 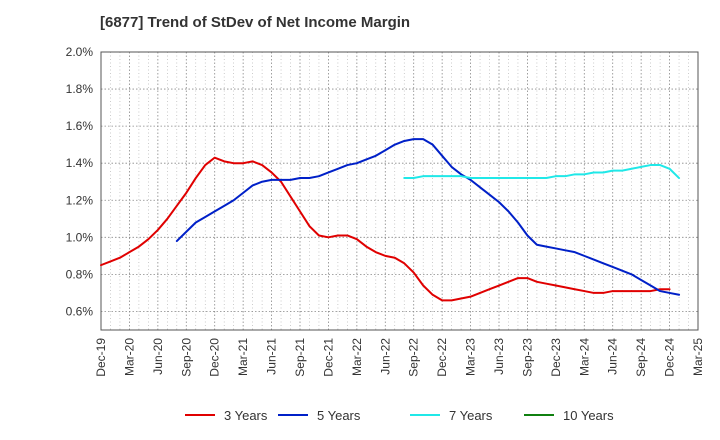 What do you see at coordinates (442, 357) in the screenshot?
I see `x-tick-label: Dec-22` at bounding box center [442, 357].